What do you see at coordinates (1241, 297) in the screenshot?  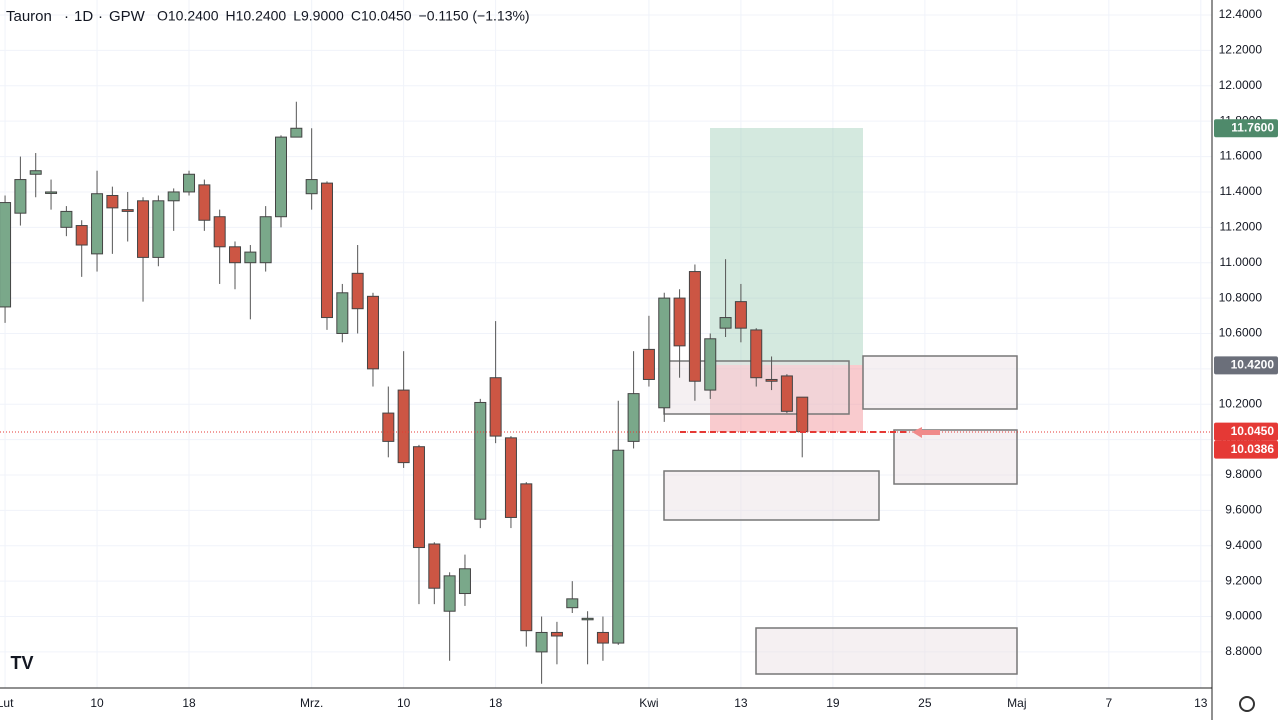 I see `y-tick-label: 10.8000` at bounding box center [1241, 297].